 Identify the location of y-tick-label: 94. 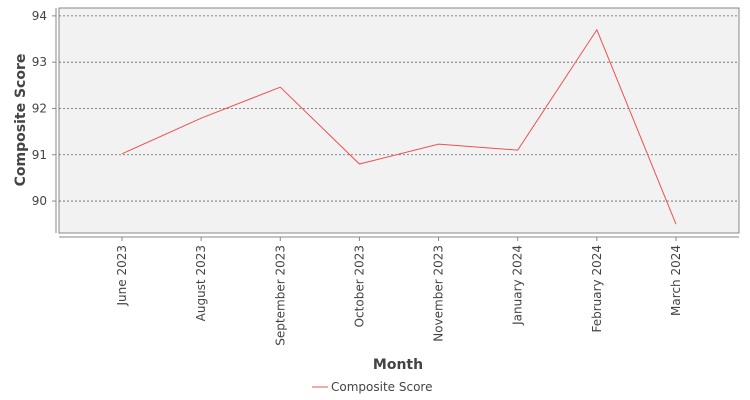
(39, 16).